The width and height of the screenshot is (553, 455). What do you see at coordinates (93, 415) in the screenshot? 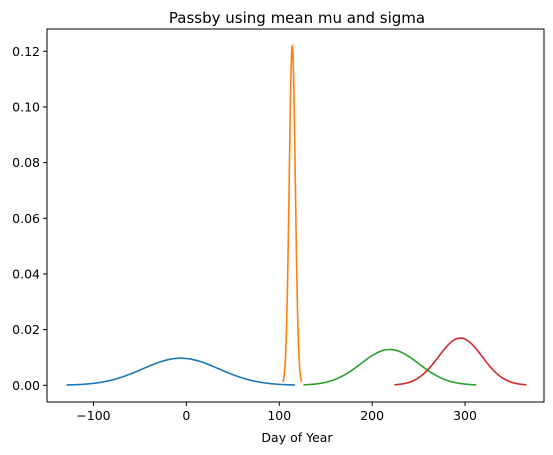
I see `x-tick-label: −100` at bounding box center [93, 415].